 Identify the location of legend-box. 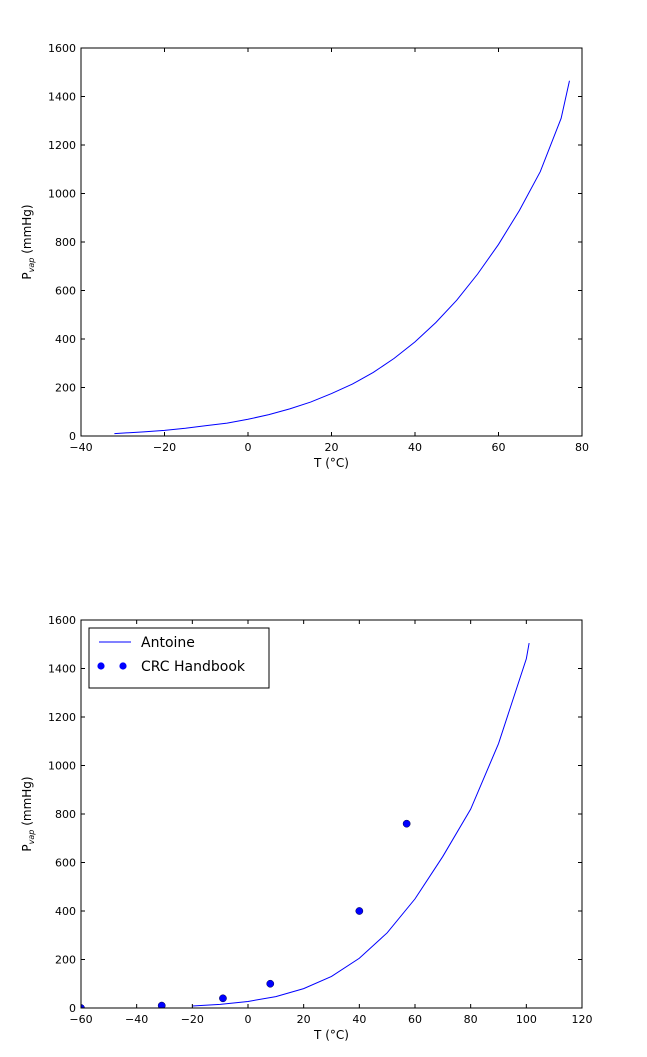
(179, 658).